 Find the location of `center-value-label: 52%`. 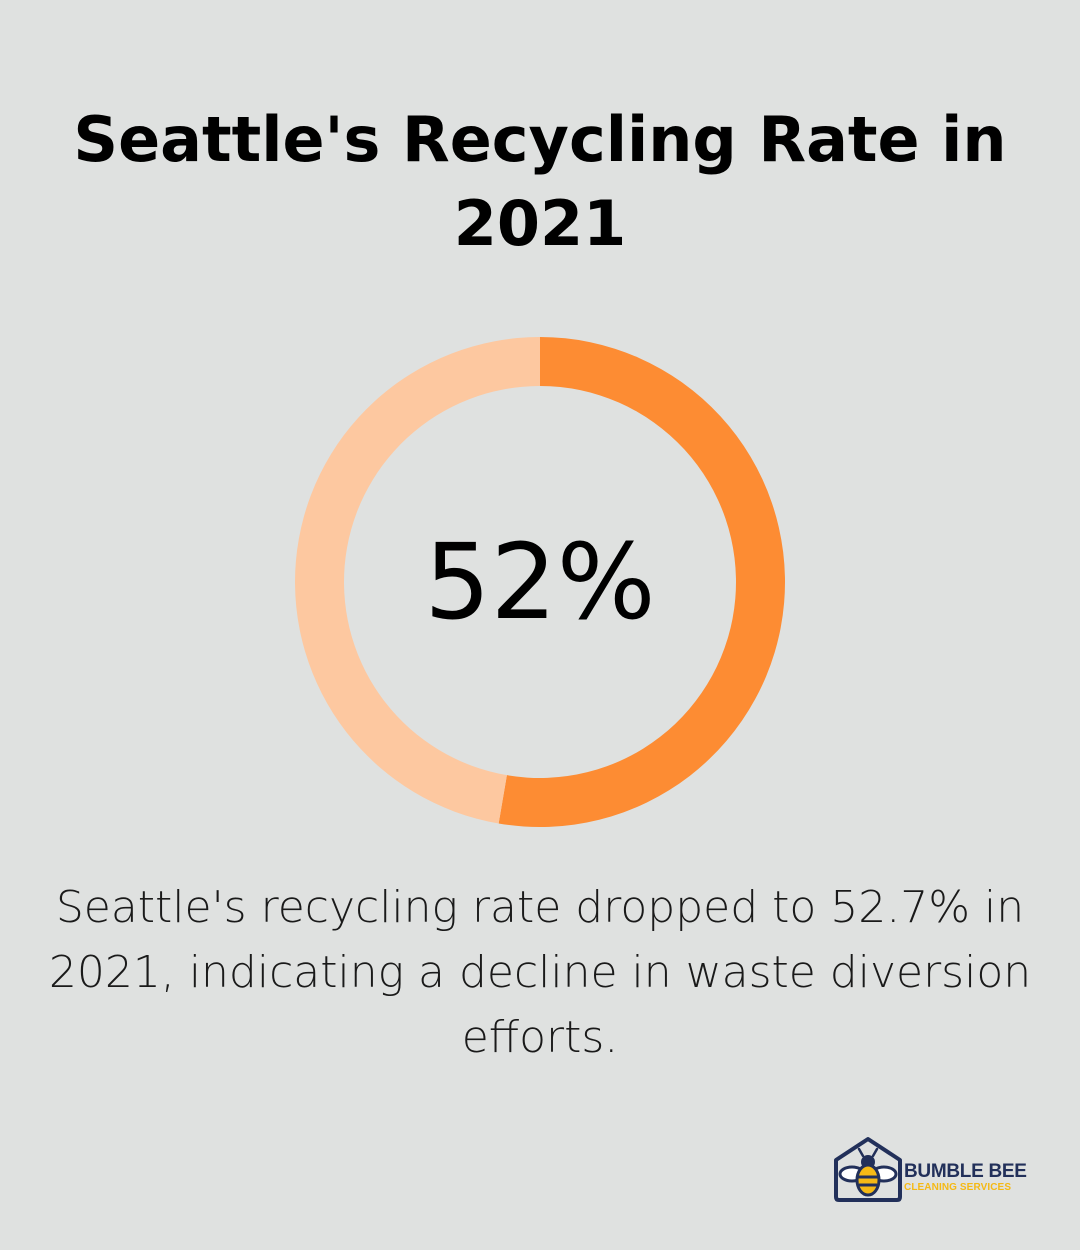

center-value-label: 52% is located at coordinates (540, 582).